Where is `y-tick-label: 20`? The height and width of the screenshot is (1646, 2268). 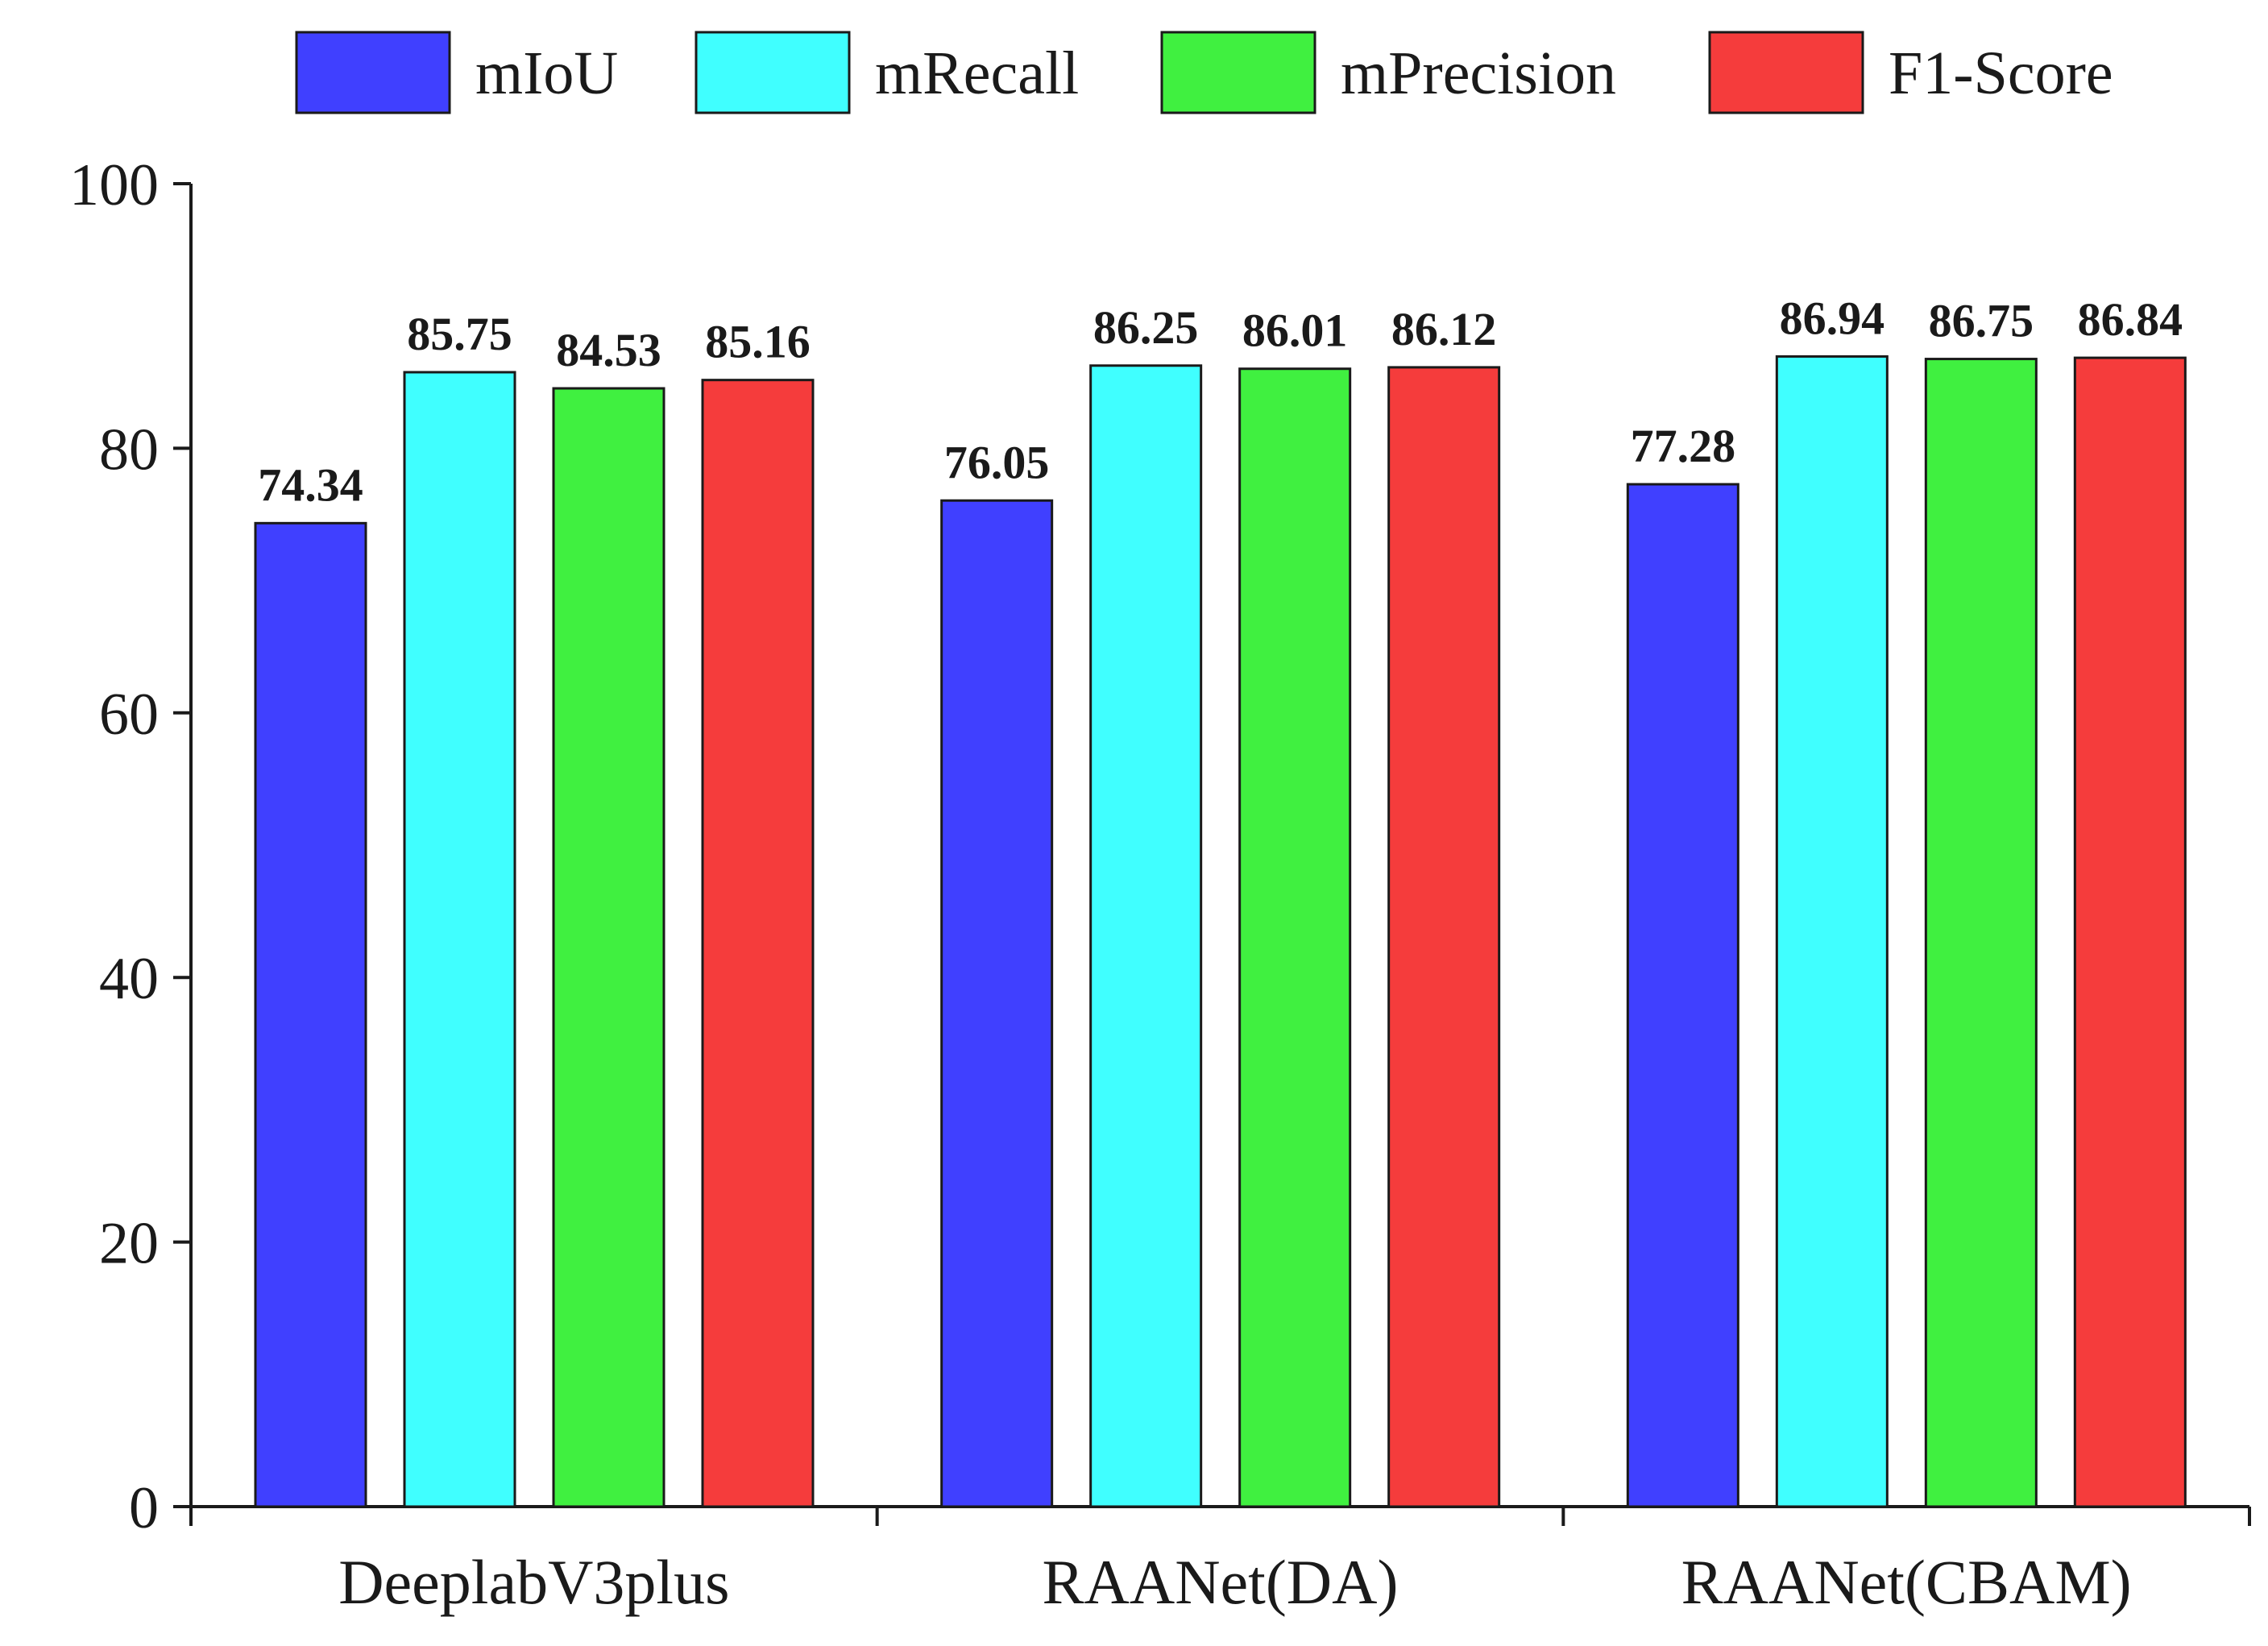 y-tick-label: 20 is located at coordinates (129, 1244).